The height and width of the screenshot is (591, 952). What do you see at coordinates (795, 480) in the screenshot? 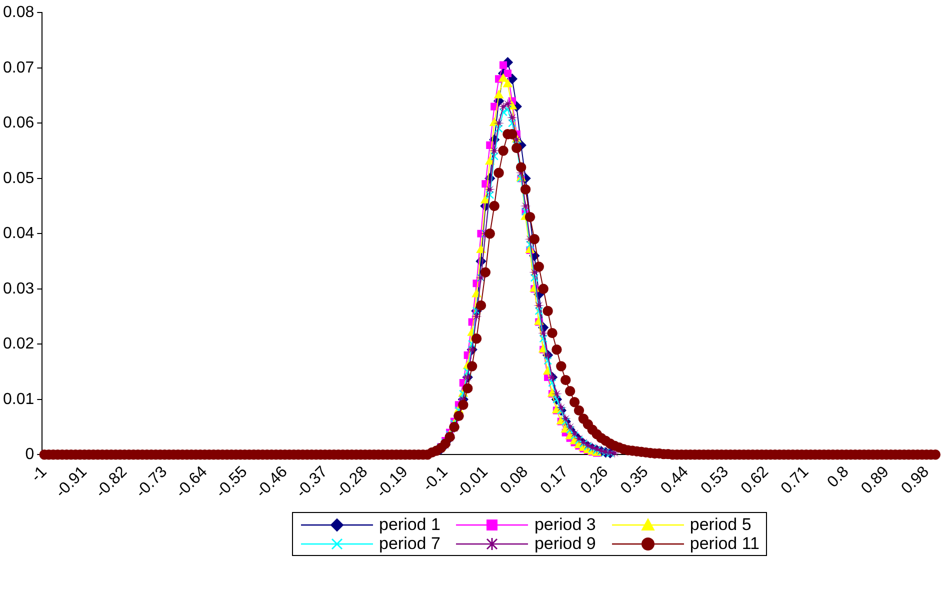
I see `x-tick-label: 0.71` at bounding box center [795, 480].